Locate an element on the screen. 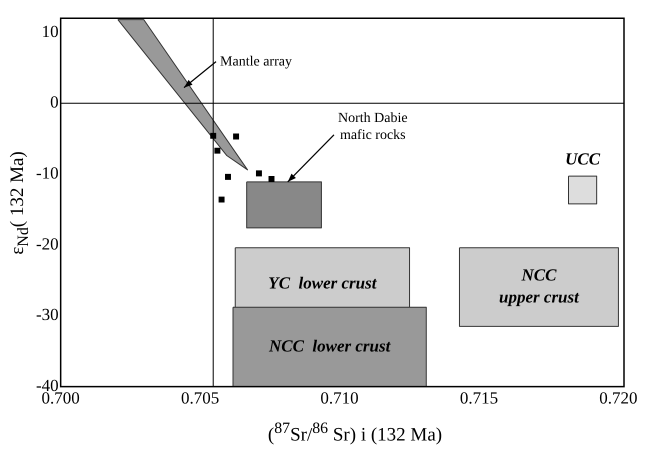  y-tick-label: -30 is located at coordinates (47, 314).